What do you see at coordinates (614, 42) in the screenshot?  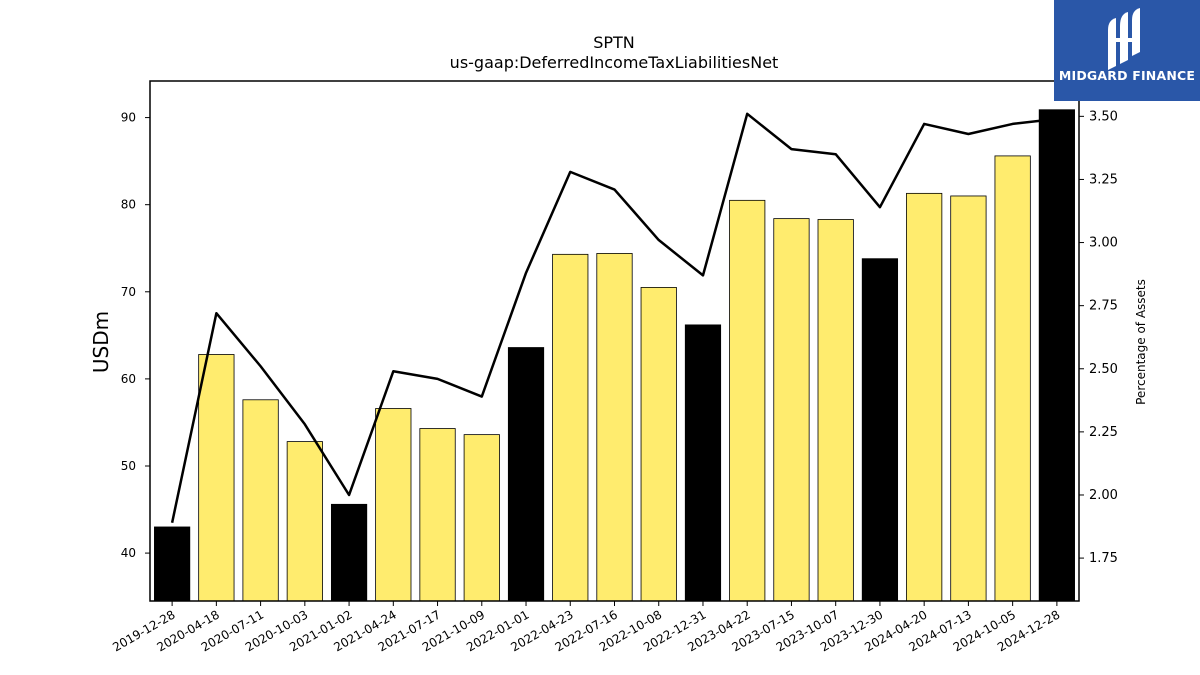 I see `chart-title: SPTN` at bounding box center [614, 42].